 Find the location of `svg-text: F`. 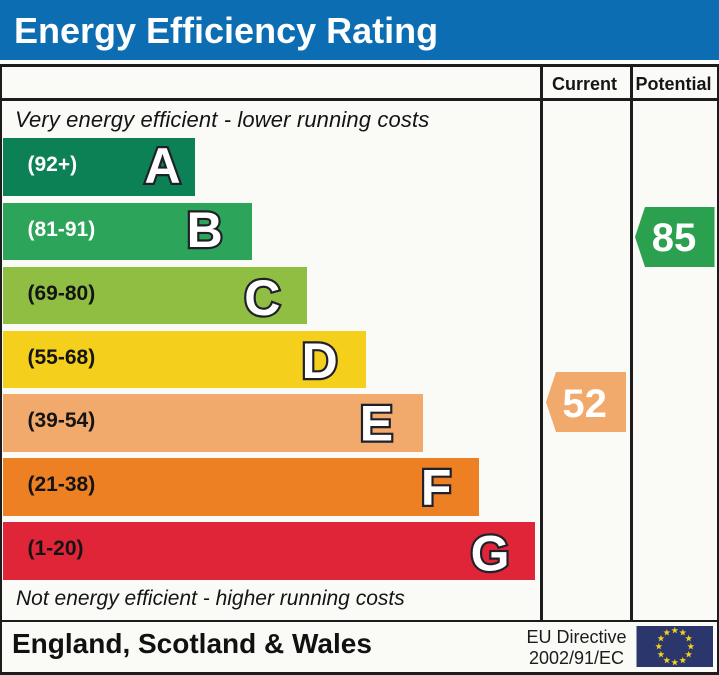

svg-text: F is located at coordinates (436, 487).